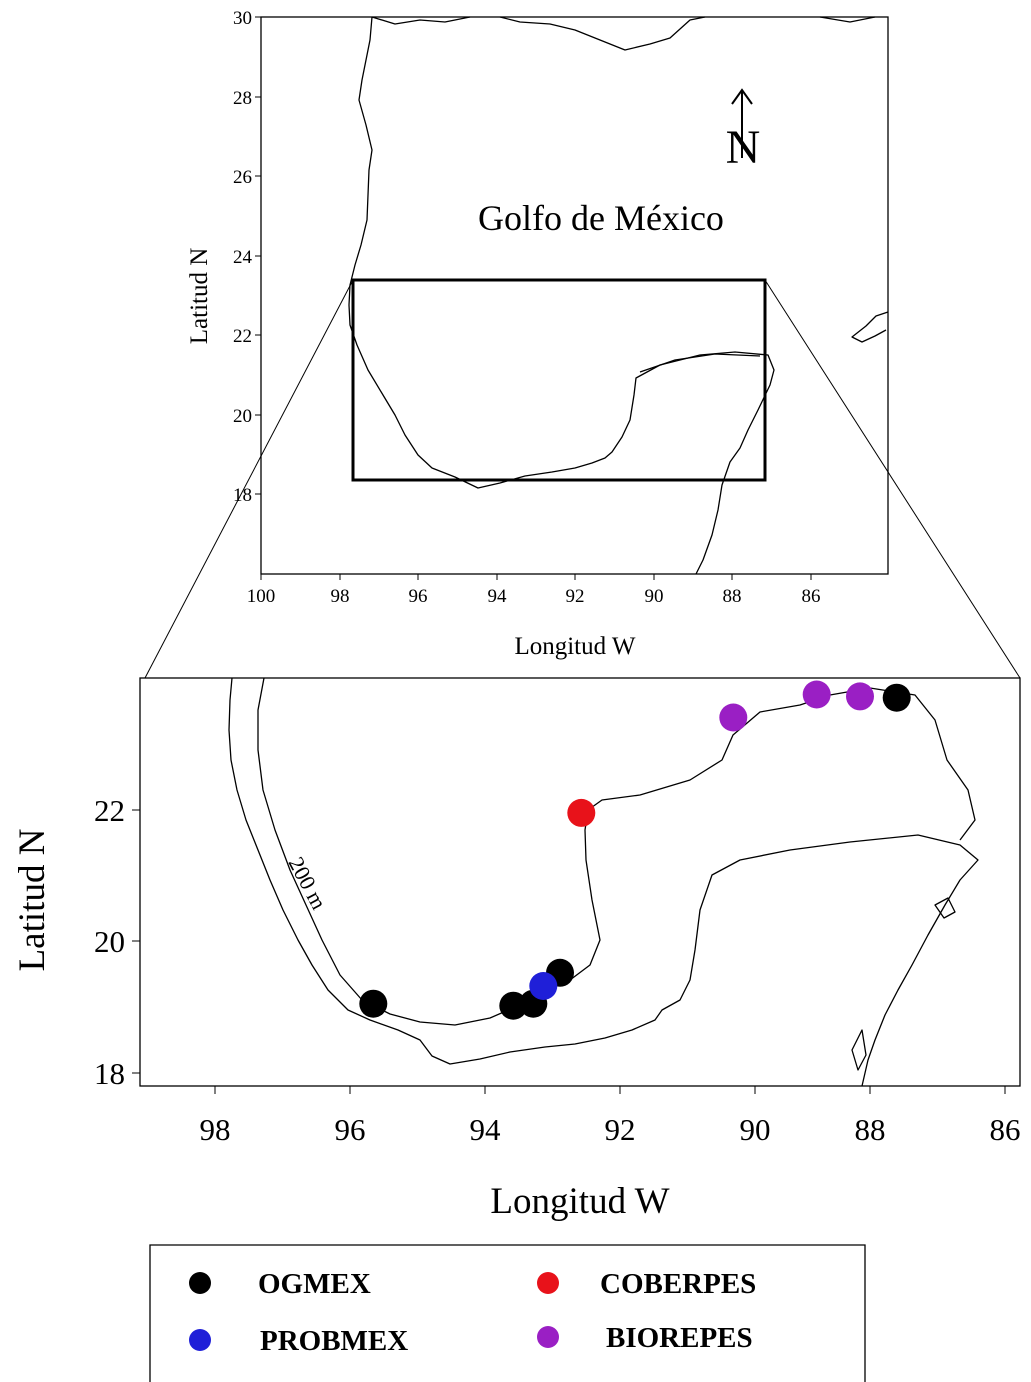 The height and width of the screenshot is (1382, 1031). I want to click on top-y-tick: 22, so click(242, 336).